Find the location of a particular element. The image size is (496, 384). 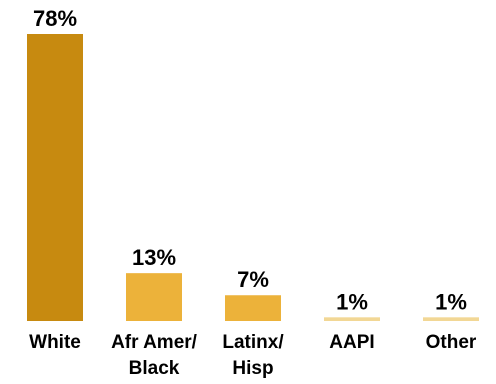

category-label-1-line-1: Black is located at coordinates (154, 368).